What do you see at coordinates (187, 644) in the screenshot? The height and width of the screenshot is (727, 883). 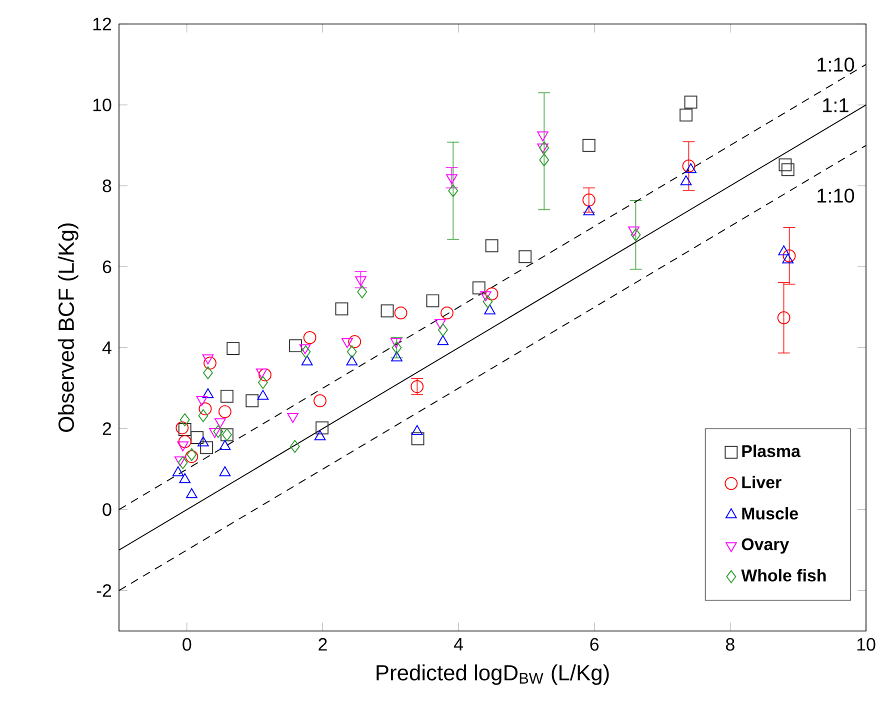 I see `x-tick-label: 0` at bounding box center [187, 644].